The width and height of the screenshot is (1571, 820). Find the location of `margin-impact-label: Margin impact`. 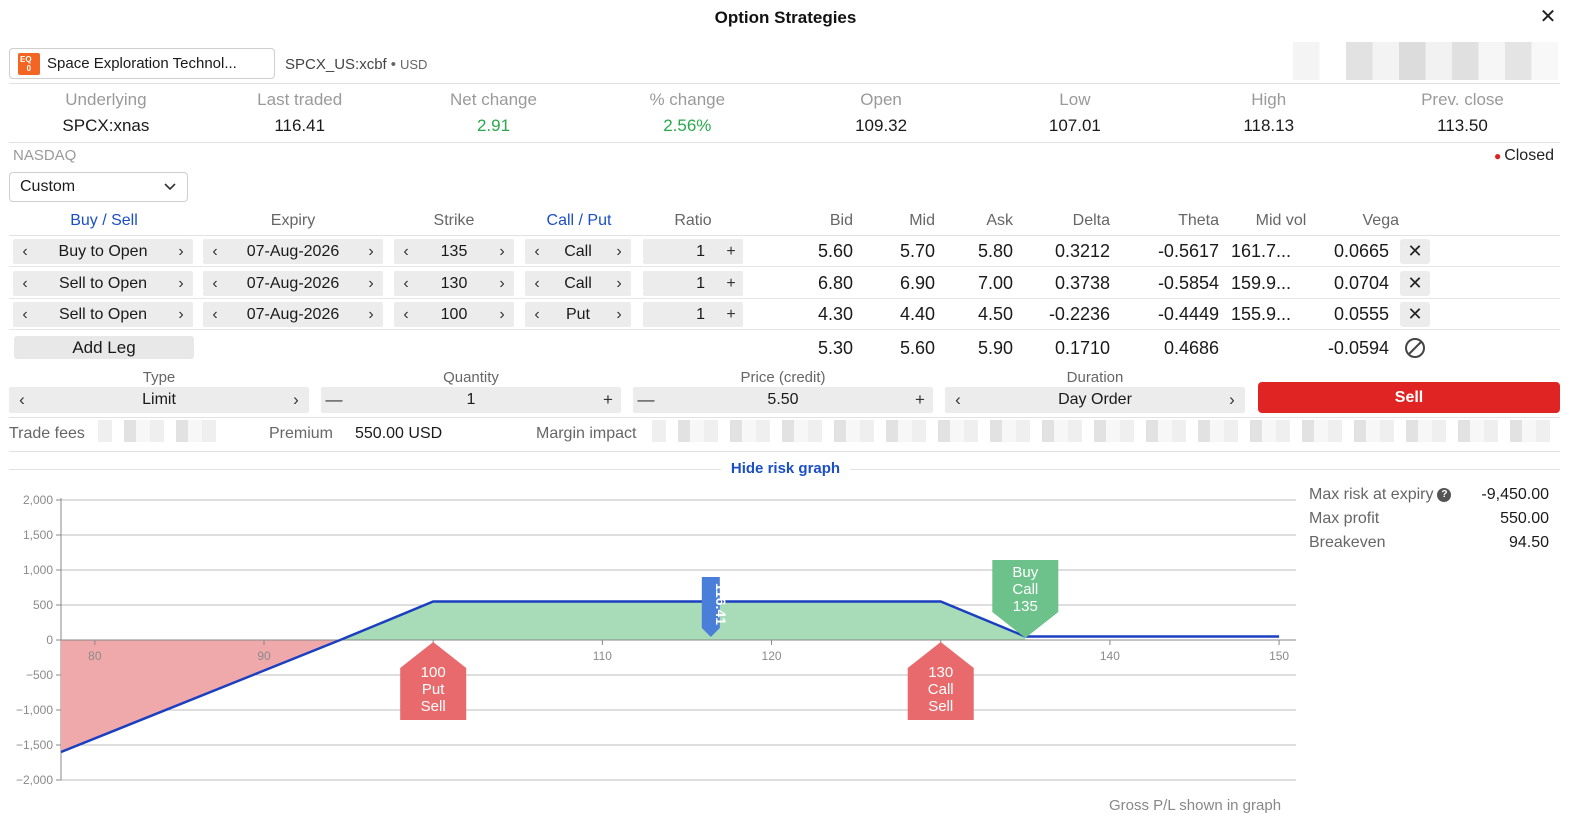

margin-impact-label: Margin impact is located at coordinates (586, 433).